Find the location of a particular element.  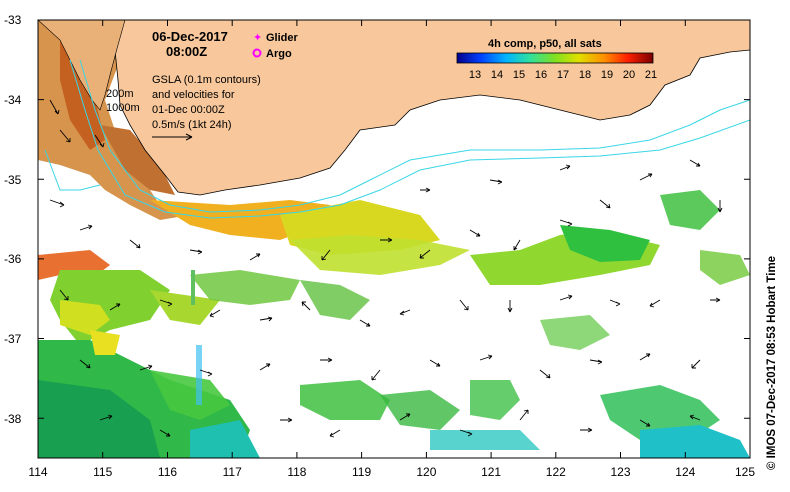

x-tick-label: 124 is located at coordinates (685, 472).